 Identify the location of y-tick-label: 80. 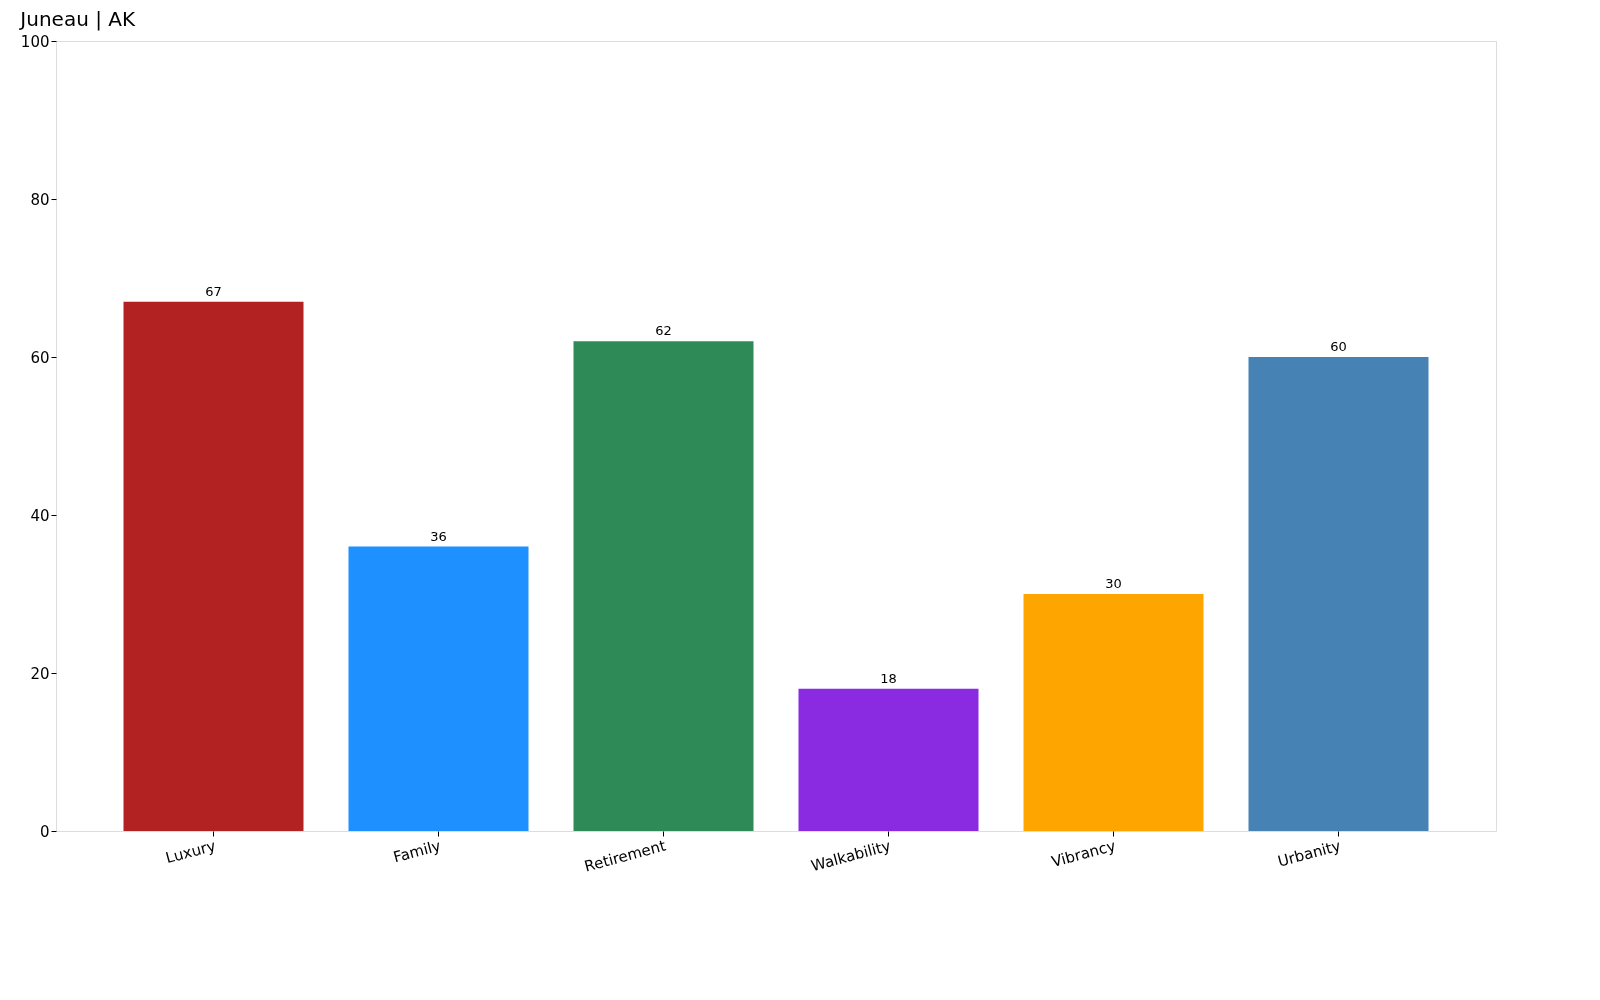
(40, 199).